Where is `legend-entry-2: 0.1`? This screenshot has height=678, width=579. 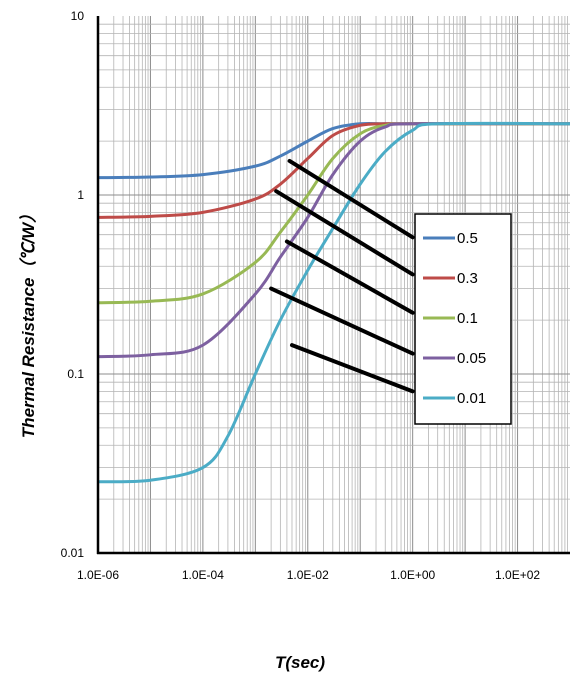
legend-entry-2: 0.1 is located at coordinates (467, 318).